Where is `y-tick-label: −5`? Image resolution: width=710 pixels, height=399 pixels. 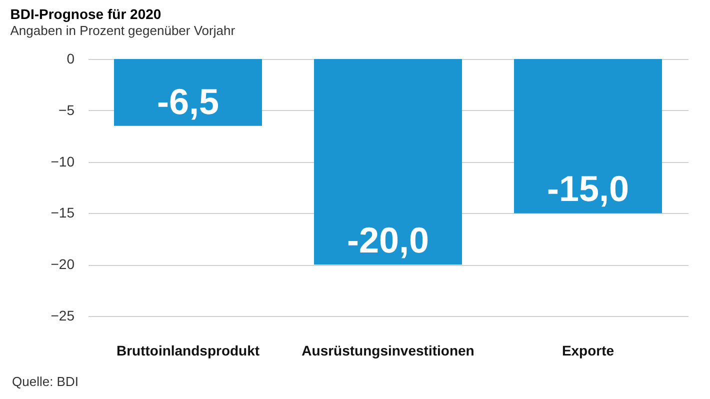
y-tick-label: −5 is located at coordinates (66, 110).